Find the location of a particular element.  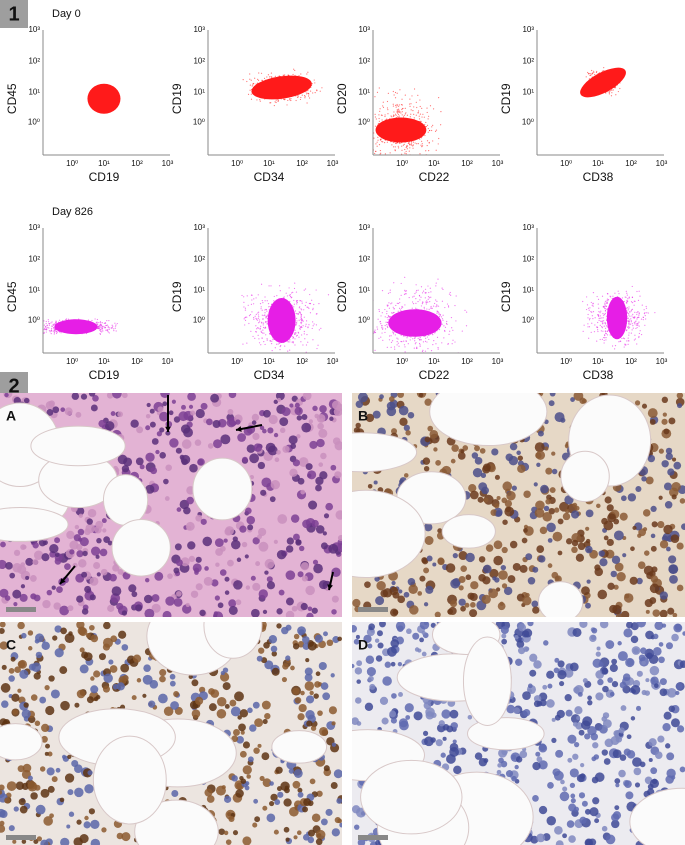

y-axis-label: CD45 is located at coordinates (12, 296).